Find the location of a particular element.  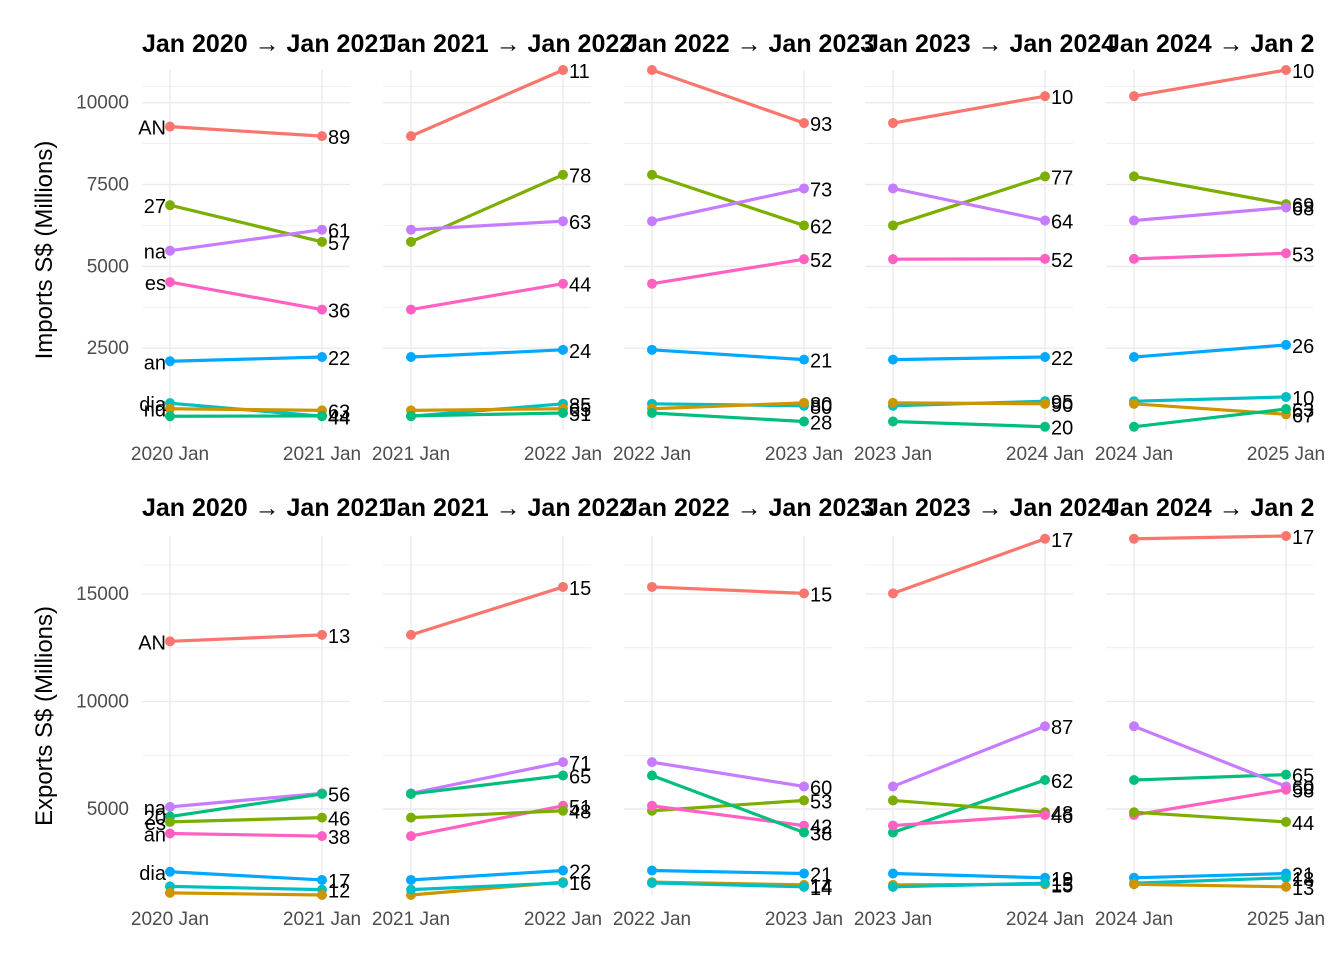

imports-end-label: 11 is located at coordinates (579, 72).